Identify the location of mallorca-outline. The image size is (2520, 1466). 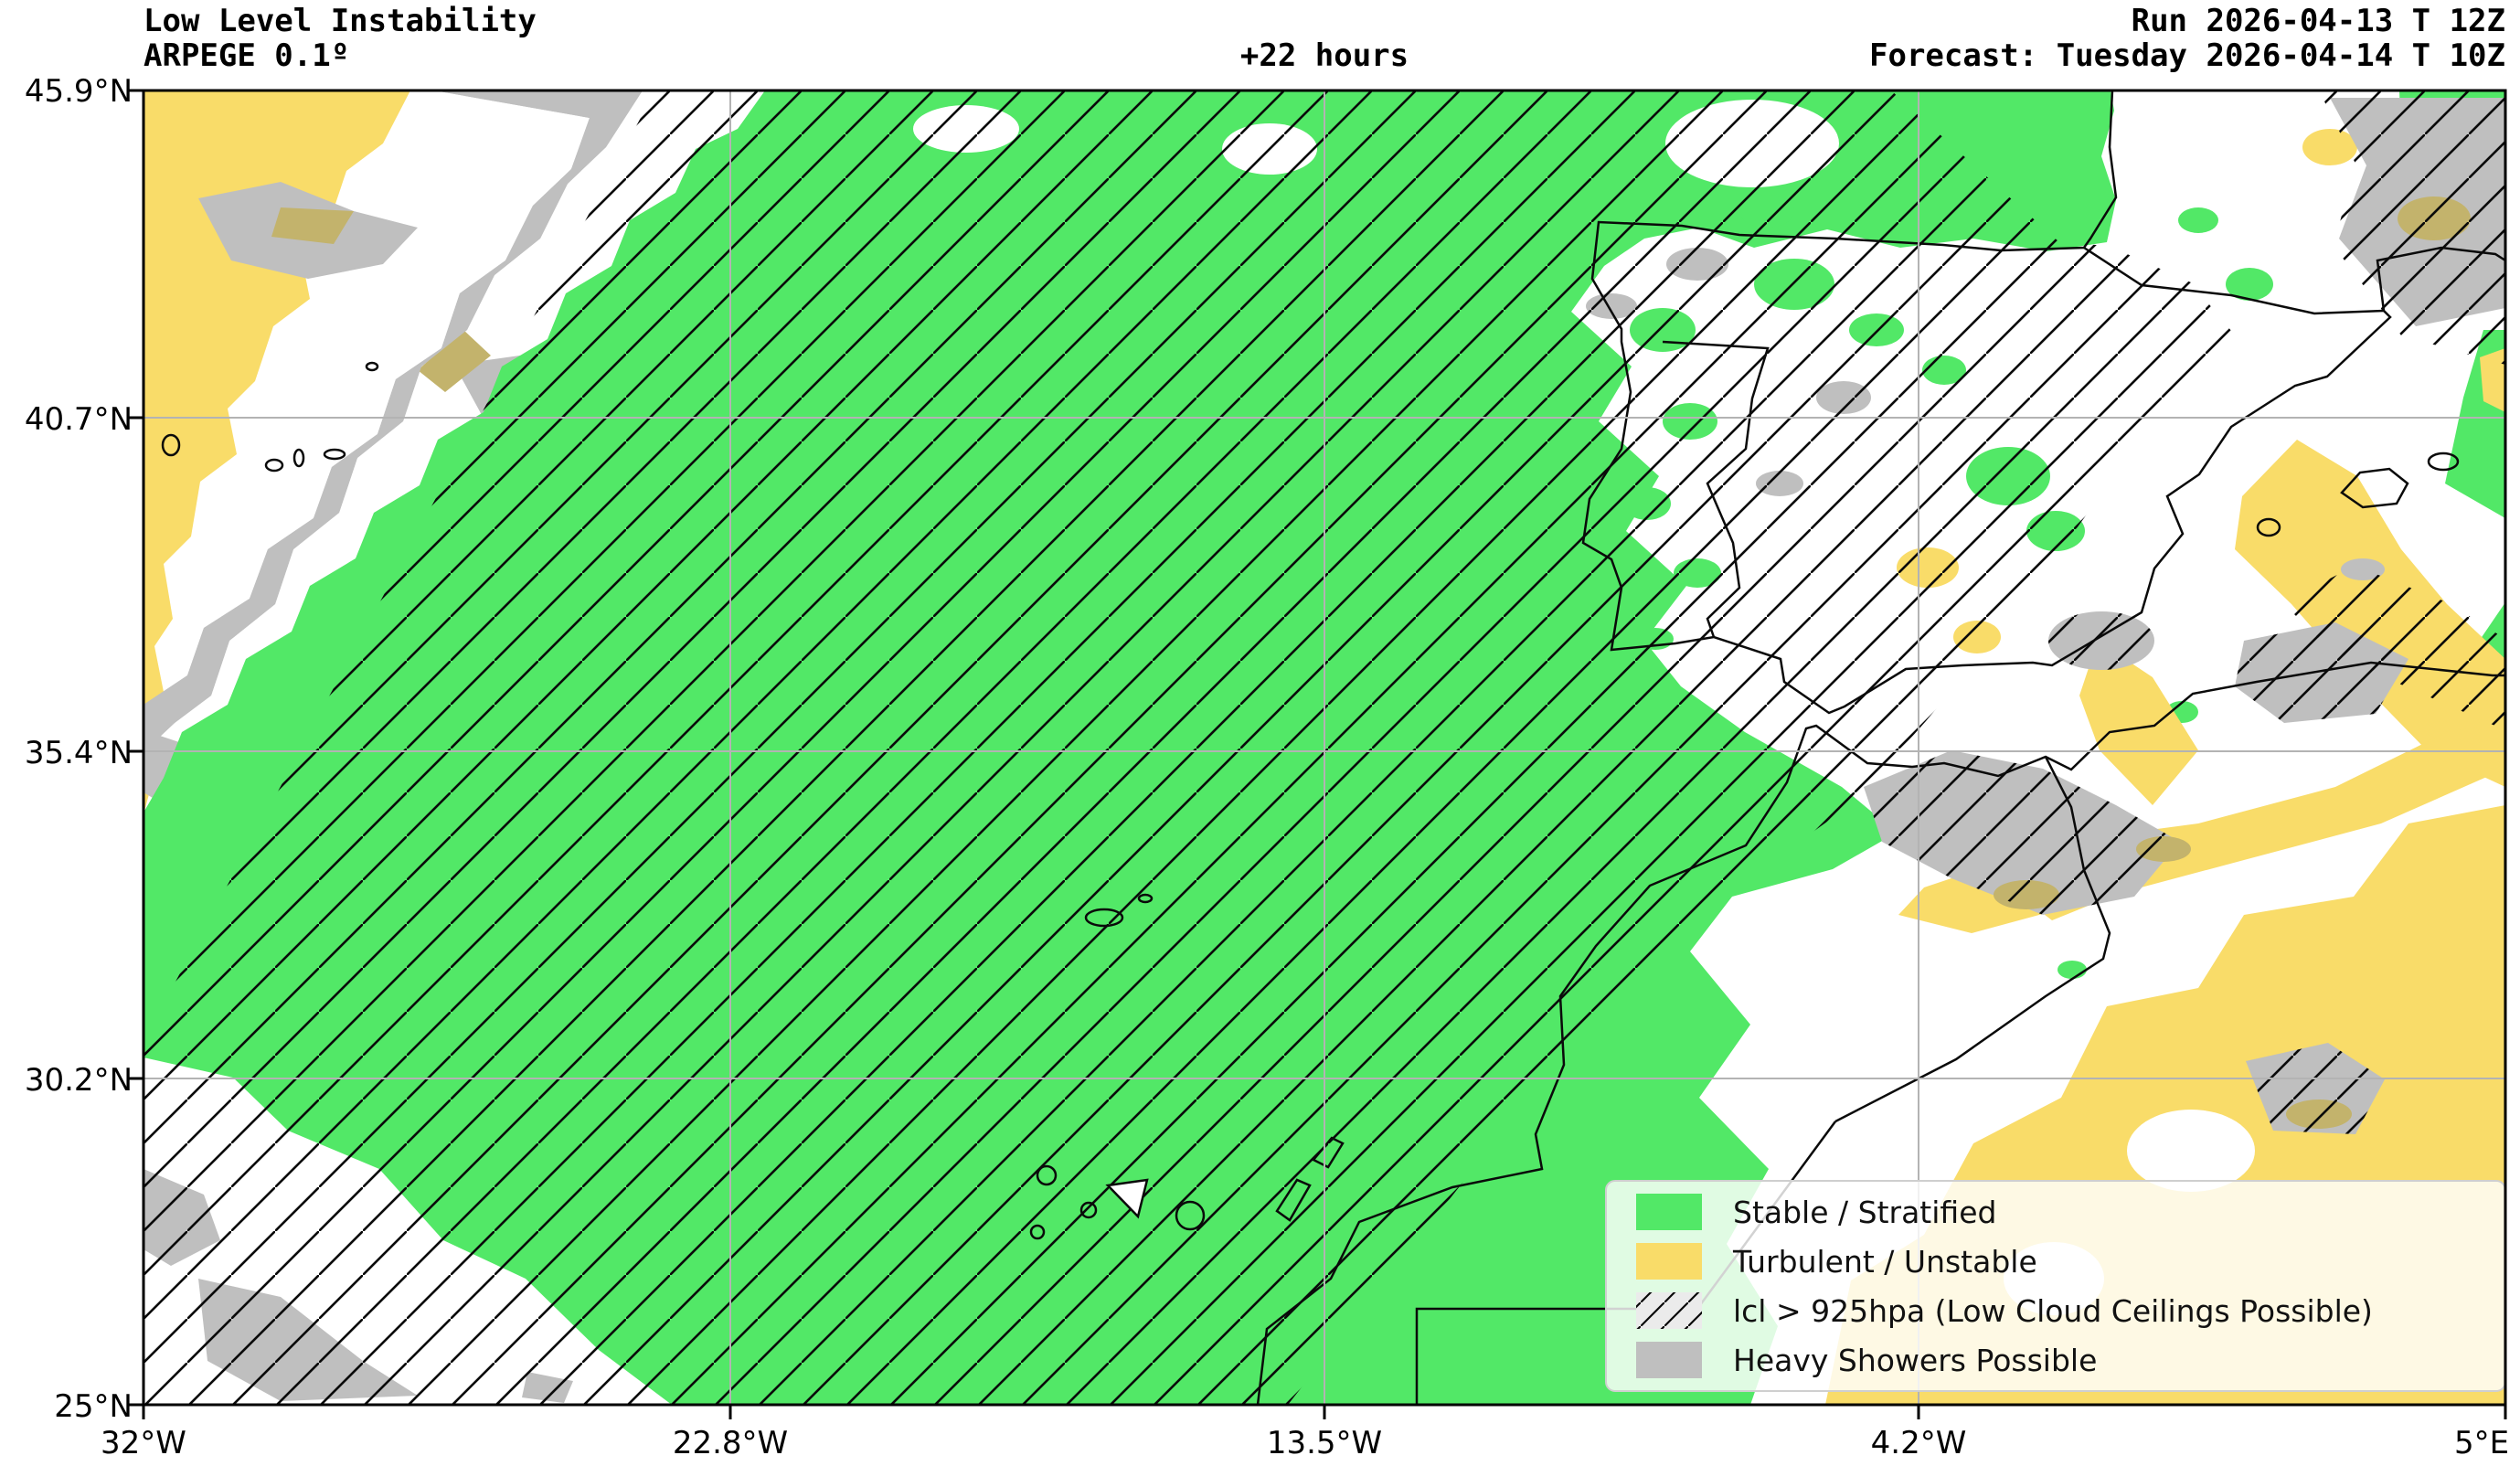
(2375, 488).